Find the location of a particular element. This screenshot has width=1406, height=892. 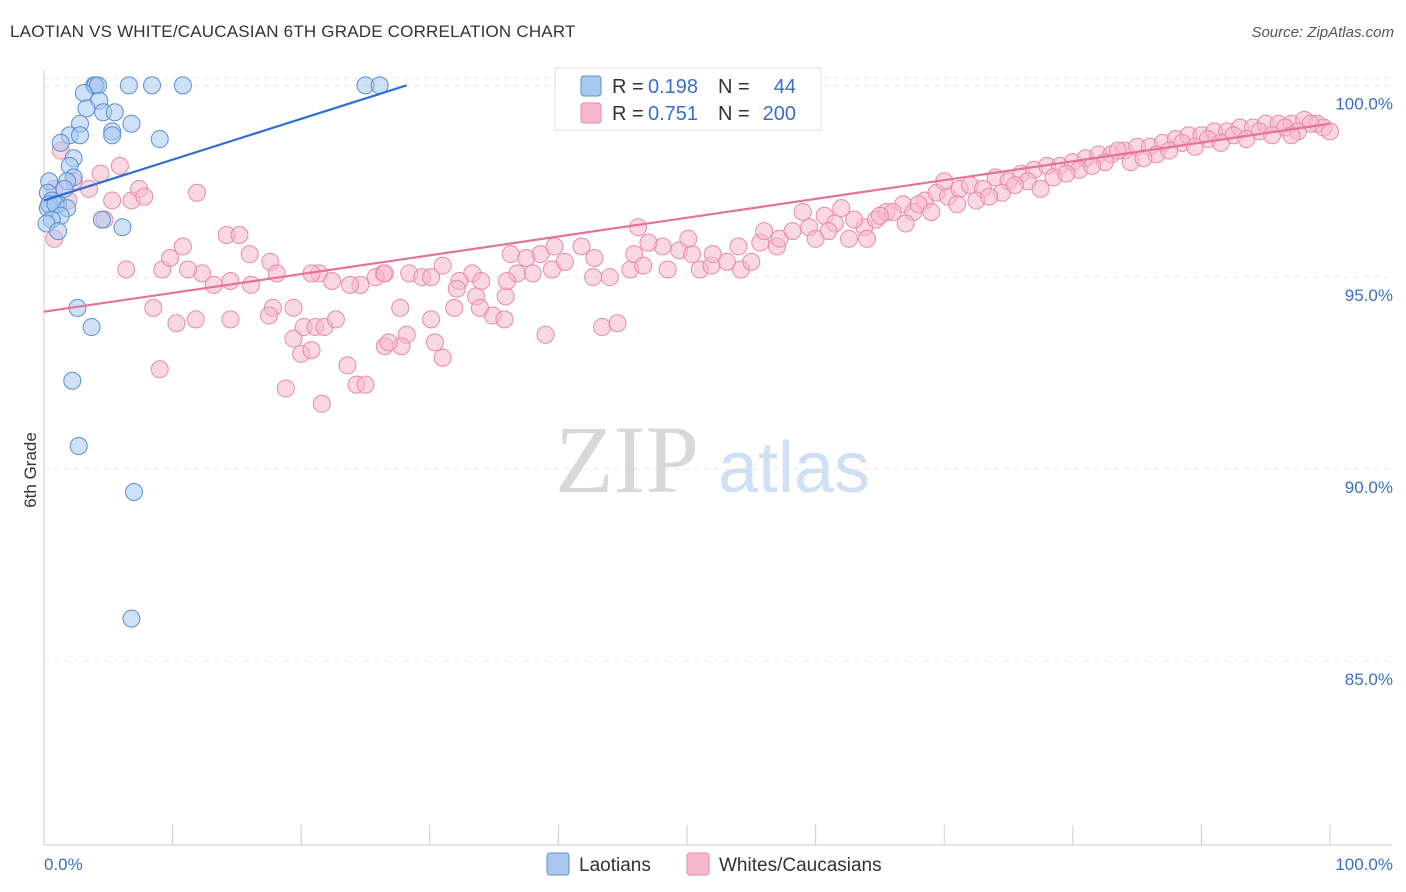

legend-swatch-laotians is located at coordinates (591, 86).